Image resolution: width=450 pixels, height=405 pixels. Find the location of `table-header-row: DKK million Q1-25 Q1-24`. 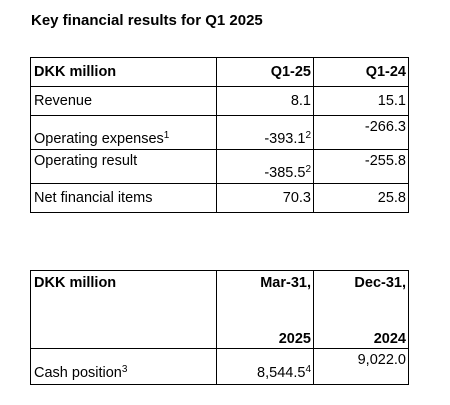

table-header-row: DKK million Q1-25 Q1-24 is located at coordinates (219, 72).